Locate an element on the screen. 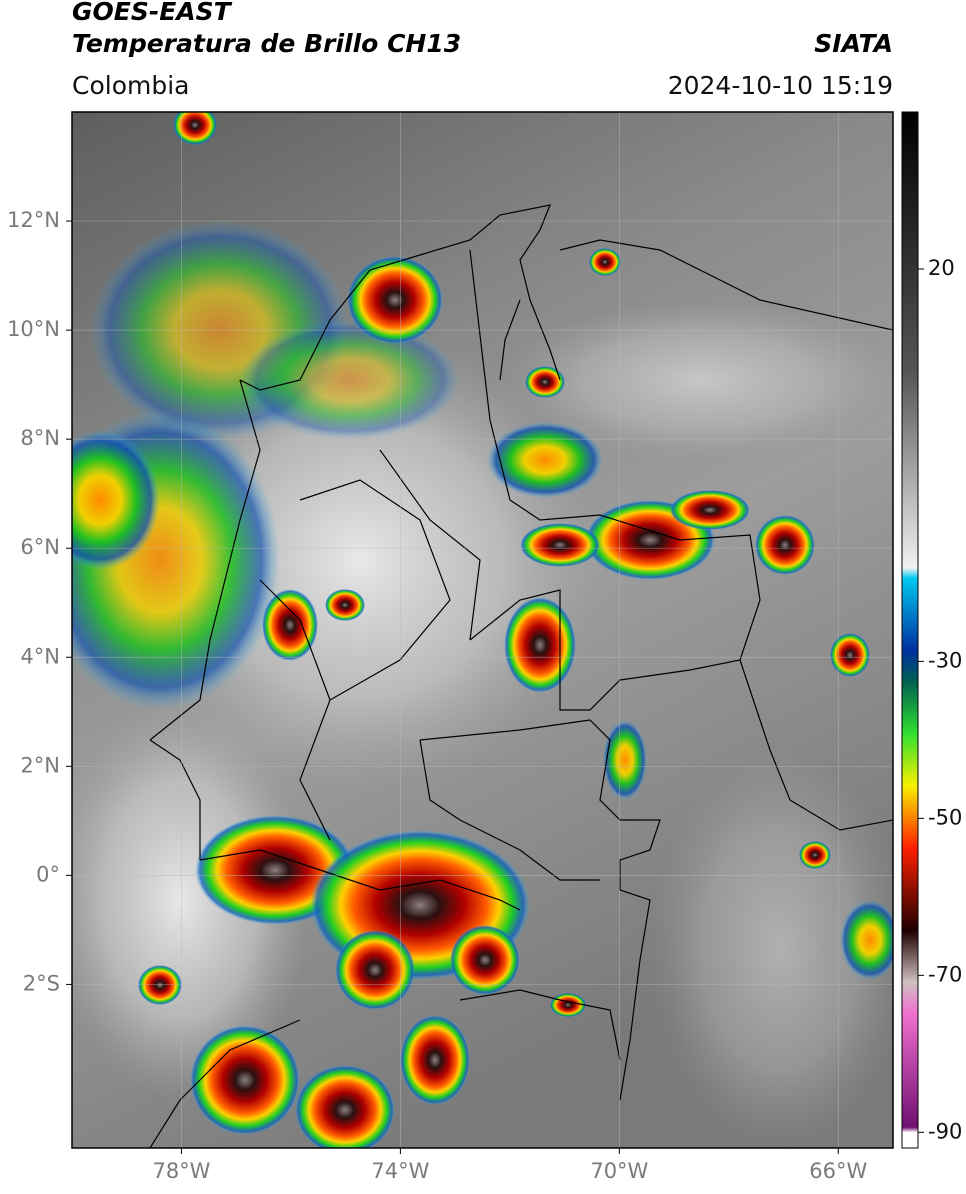 This screenshot has height=1194, width=966. colorbar-tick-label: -70 is located at coordinates (945, 974).